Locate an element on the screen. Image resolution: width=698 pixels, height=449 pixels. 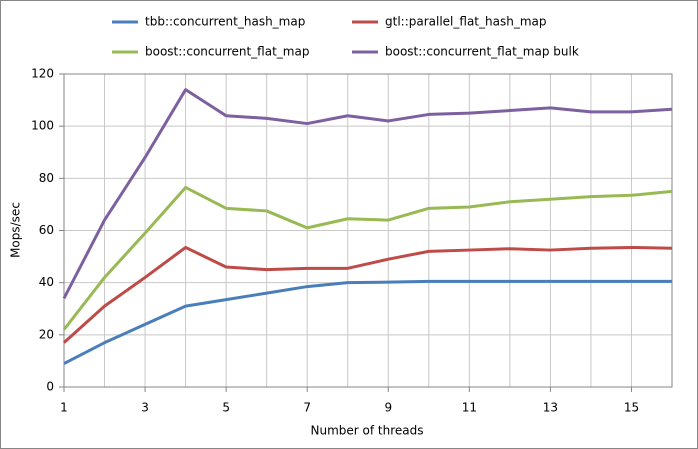
x-tick-label: 9 is located at coordinates (388, 408).